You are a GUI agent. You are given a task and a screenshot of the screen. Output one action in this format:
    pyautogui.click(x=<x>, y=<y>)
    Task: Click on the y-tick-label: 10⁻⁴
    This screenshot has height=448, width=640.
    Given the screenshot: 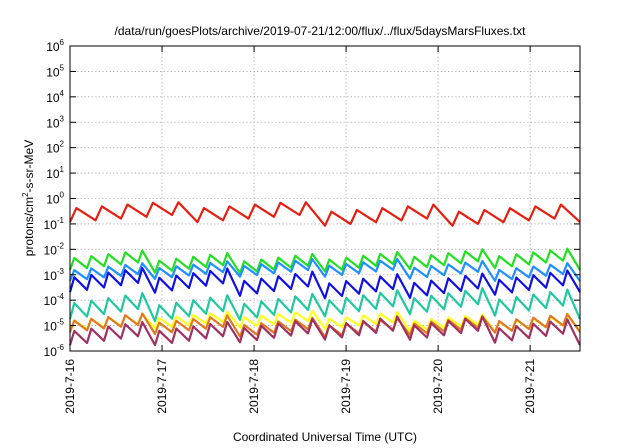 What is the action you would take?
    pyautogui.click(x=54, y=300)
    